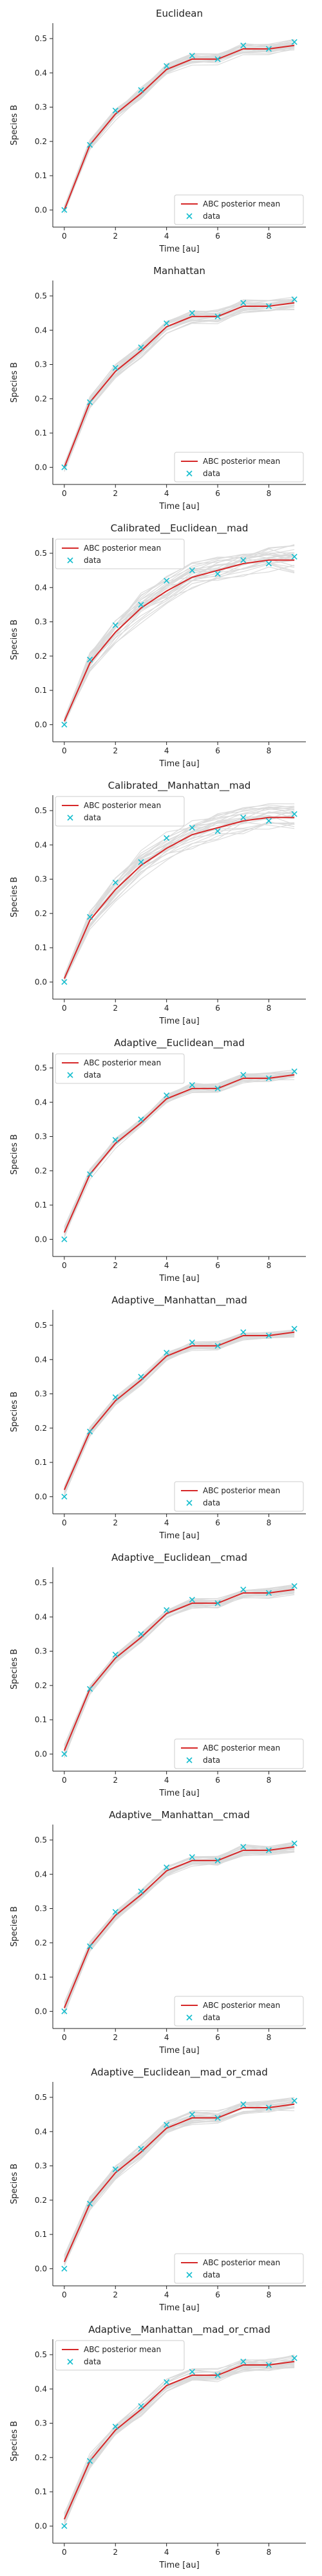  Describe the element at coordinates (120, 553) in the screenshot. I see `legend: ABC posterior mean data` at that location.